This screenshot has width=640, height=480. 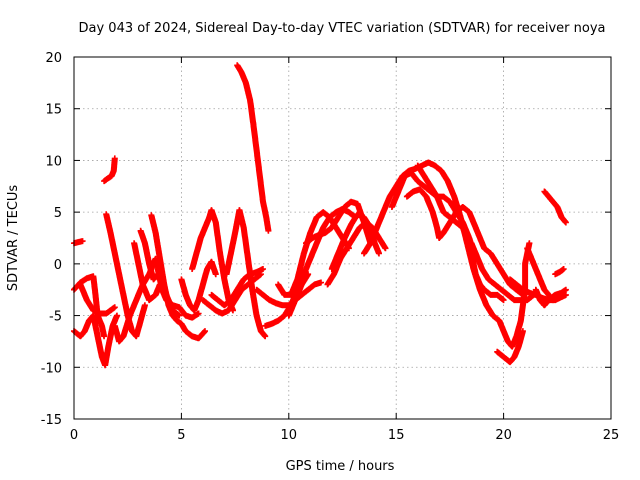 What do you see at coordinates (13, 238) in the screenshot?
I see `y-axis-label: SDTVAR / TECUs` at bounding box center [13, 238].